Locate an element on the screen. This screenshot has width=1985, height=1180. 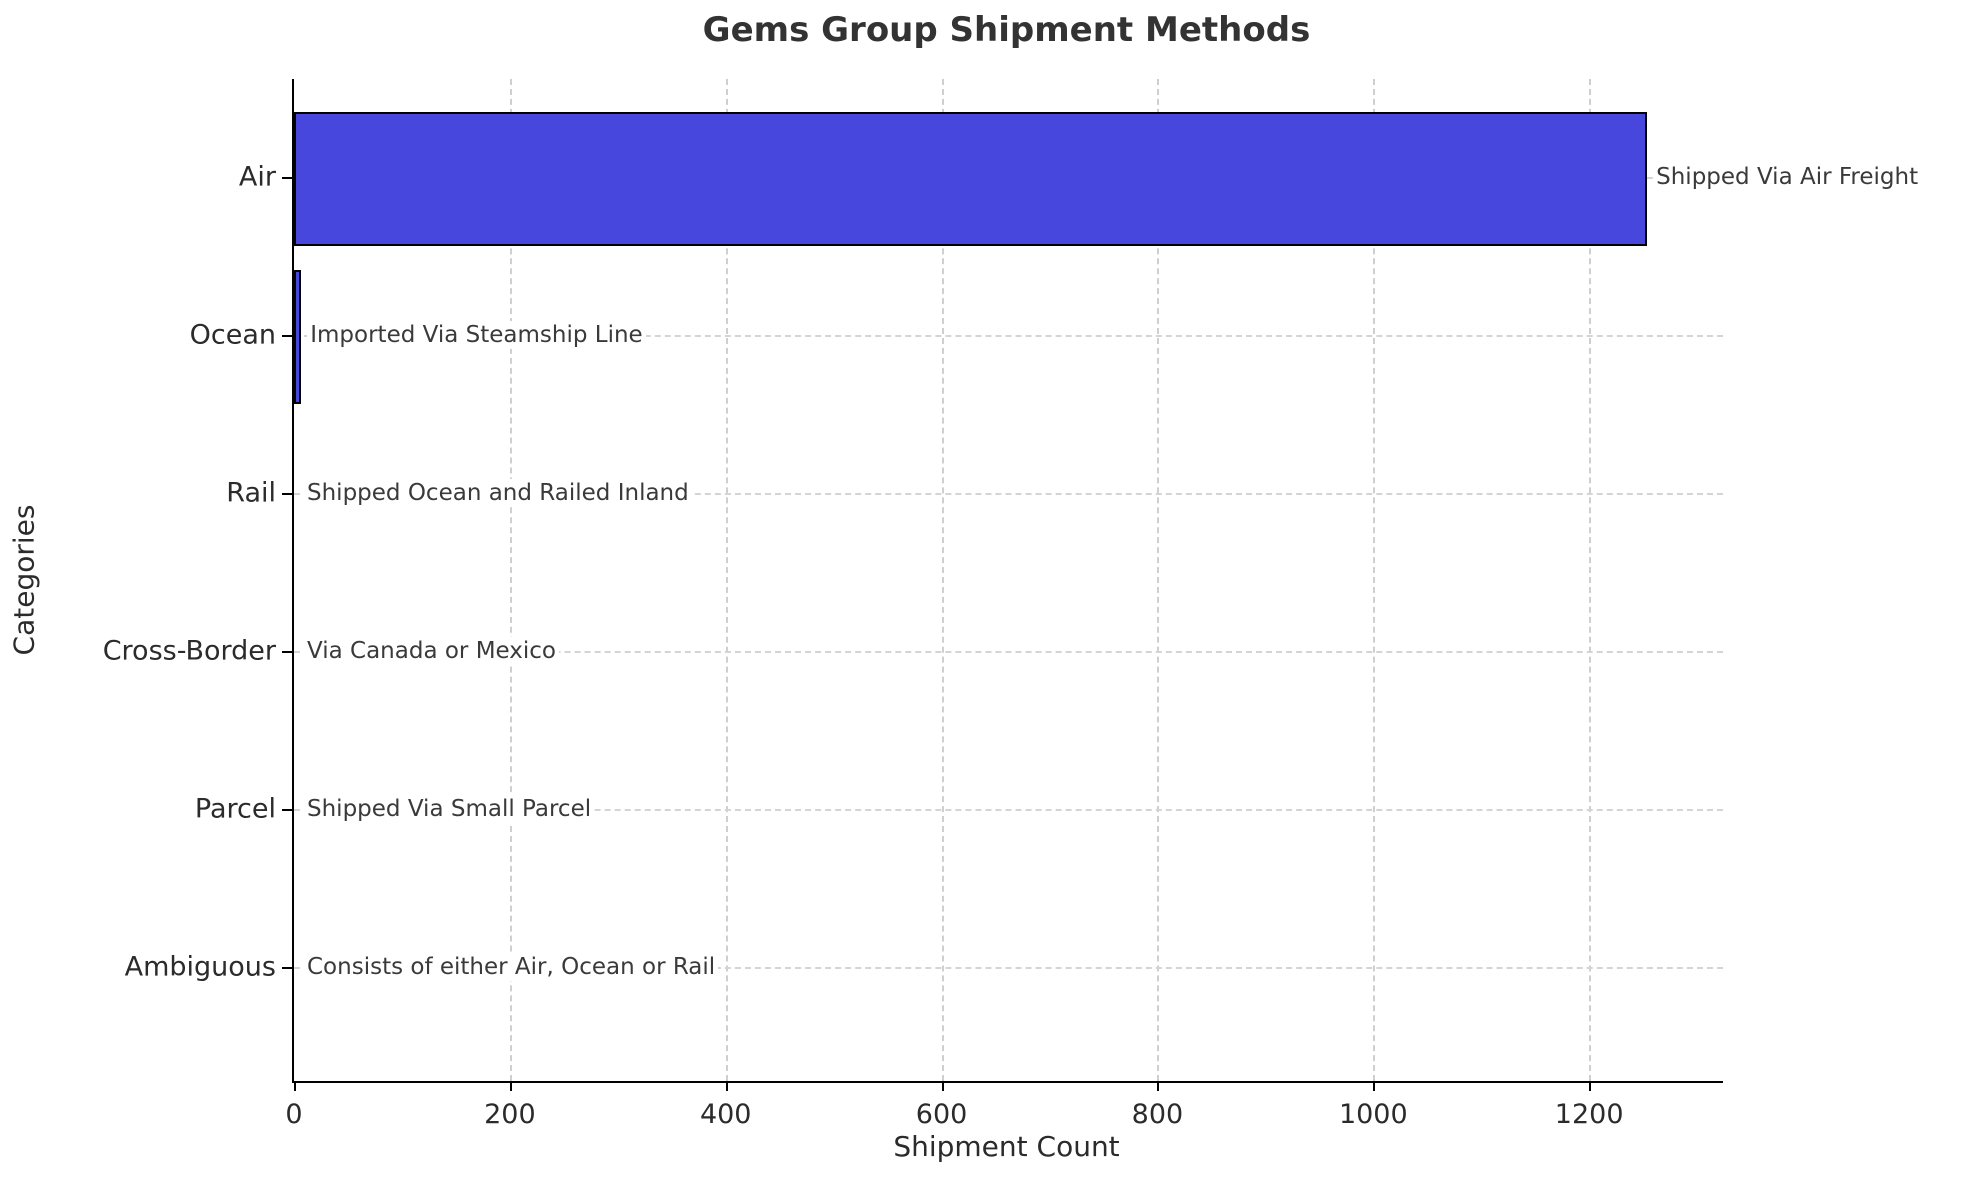
bar-annotation: Consists of either Air, Ocean or Rail is located at coordinates (511, 967).